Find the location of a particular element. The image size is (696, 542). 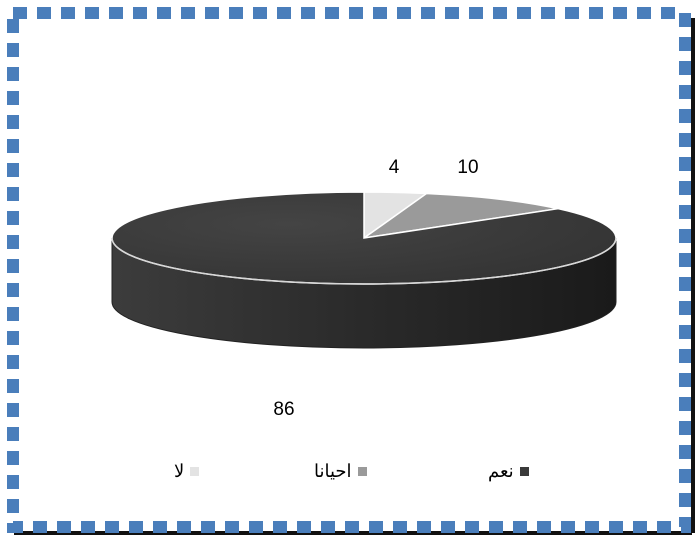

legend-item-ahyanan: احيانا is located at coordinates (340, 471).